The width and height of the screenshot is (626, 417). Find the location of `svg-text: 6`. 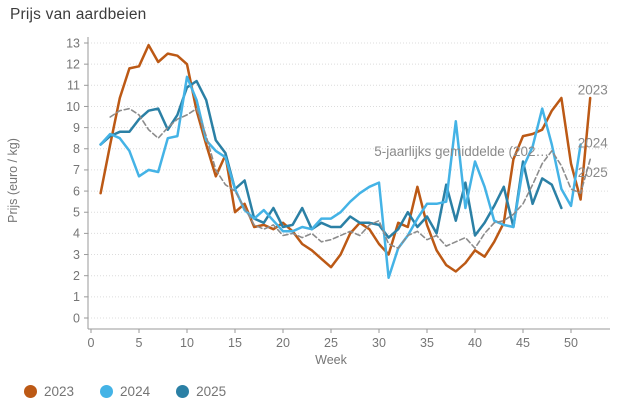

svg-text: 6 is located at coordinates (76, 191).